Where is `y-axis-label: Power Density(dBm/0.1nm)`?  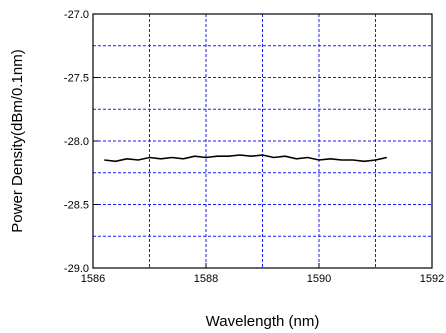
y-axis-label: Power Density(dBm/0.1nm) is located at coordinates (17, 140).